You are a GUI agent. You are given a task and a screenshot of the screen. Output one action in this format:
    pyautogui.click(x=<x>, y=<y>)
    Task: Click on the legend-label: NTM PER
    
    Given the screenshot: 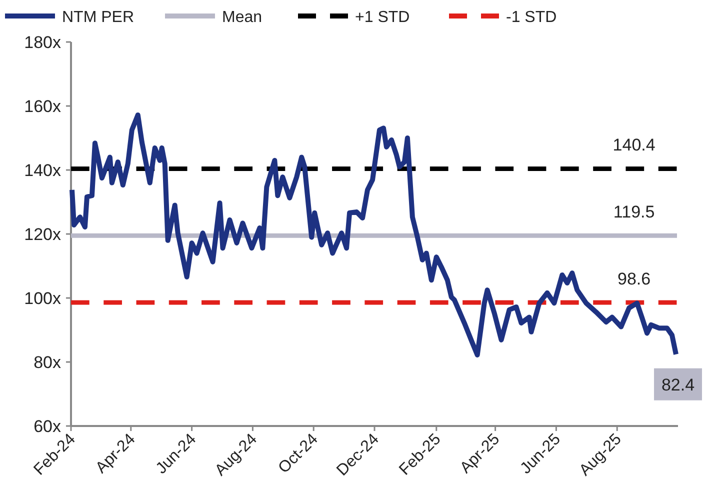 What is the action you would take?
    pyautogui.click(x=98, y=17)
    